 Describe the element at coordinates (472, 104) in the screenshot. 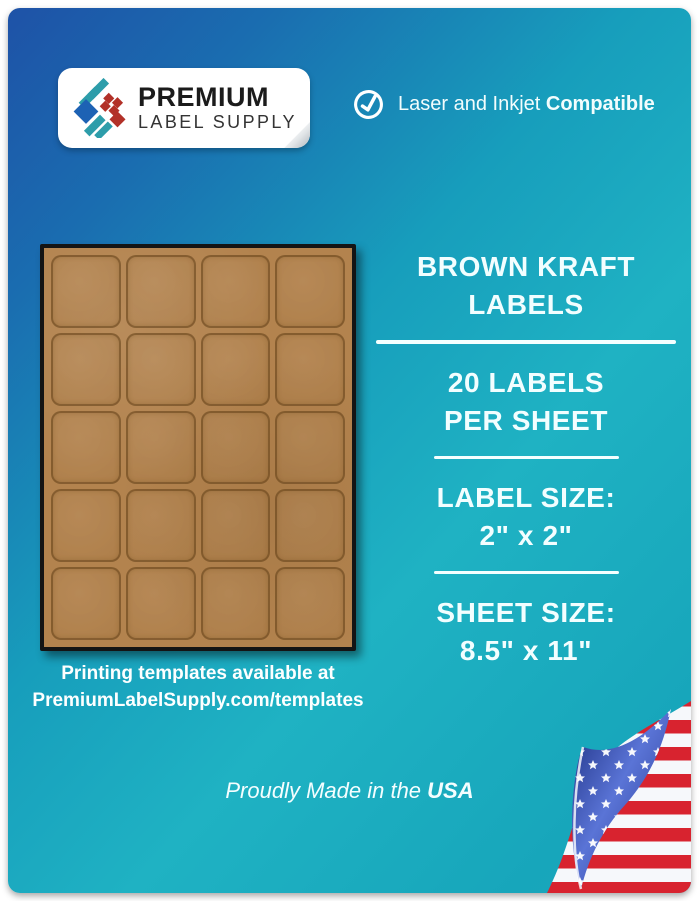

I see `compatibility-text-regular: Laser and Inkjet` at that location.